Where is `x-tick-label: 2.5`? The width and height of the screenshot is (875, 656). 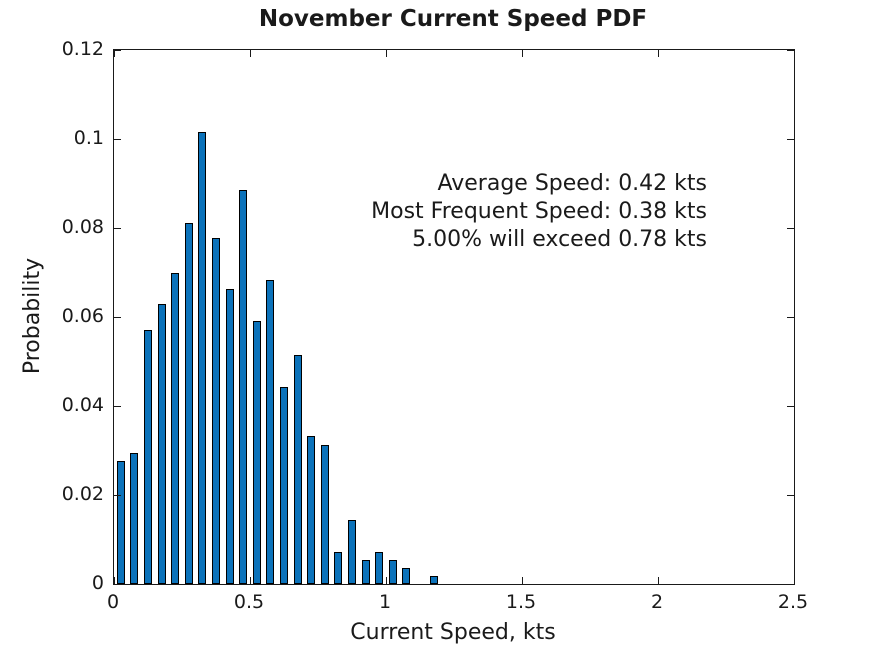
x-tick-label: 2.5 is located at coordinates (793, 602).